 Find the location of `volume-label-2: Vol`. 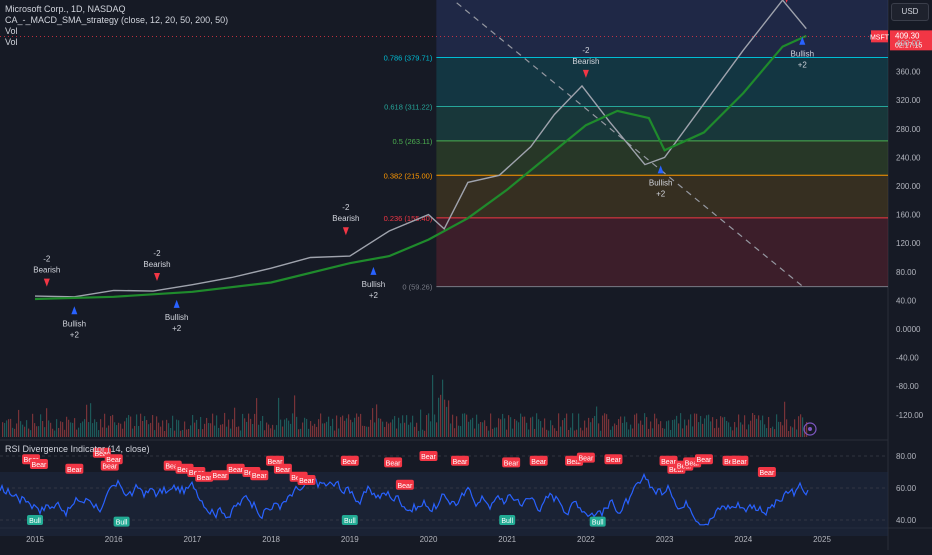

volume-label-2: Vol is located at coordinates (116, 42).